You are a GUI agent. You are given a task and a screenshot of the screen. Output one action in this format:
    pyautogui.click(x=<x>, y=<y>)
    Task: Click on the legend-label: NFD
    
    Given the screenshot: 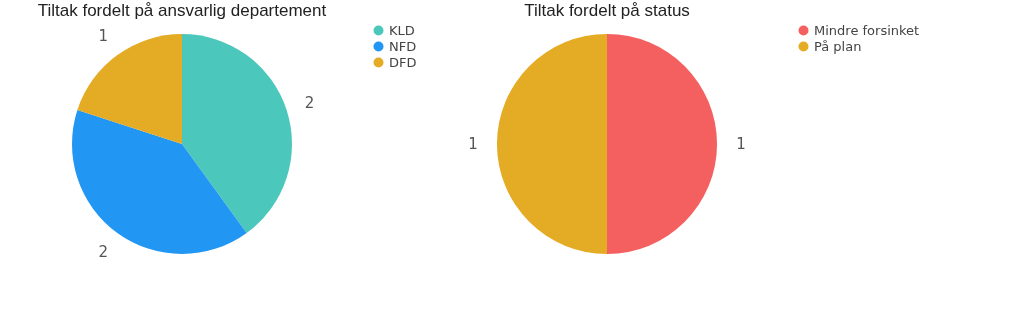 What is the action you would take?
    pyautogui.click(x=403, y=46)
    